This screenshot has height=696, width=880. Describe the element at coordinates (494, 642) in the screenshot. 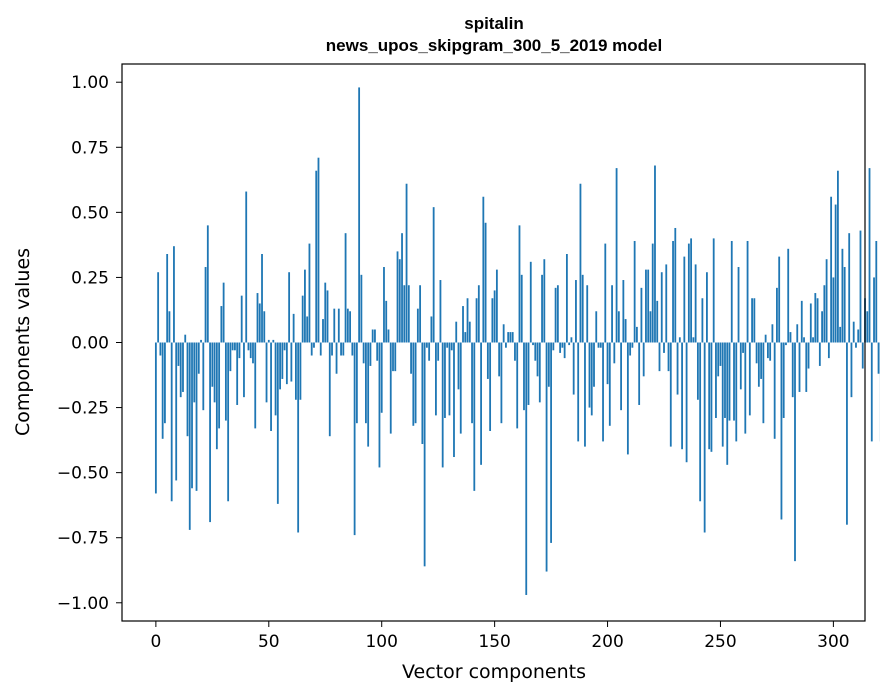

I see `x-tick-label: 150` at that location.